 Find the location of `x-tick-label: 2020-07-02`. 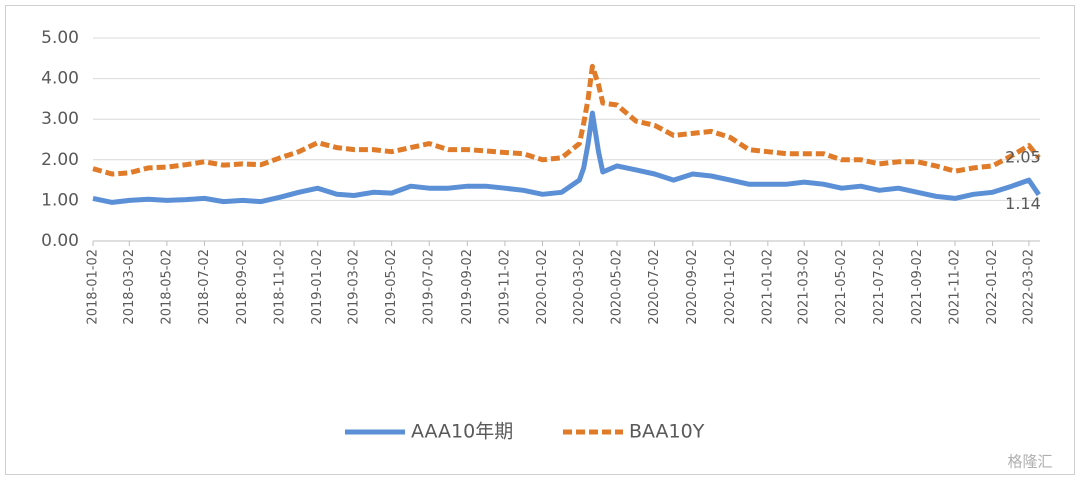

x-tick-label: 2020-07-02 is located at coordinates (654, 287).